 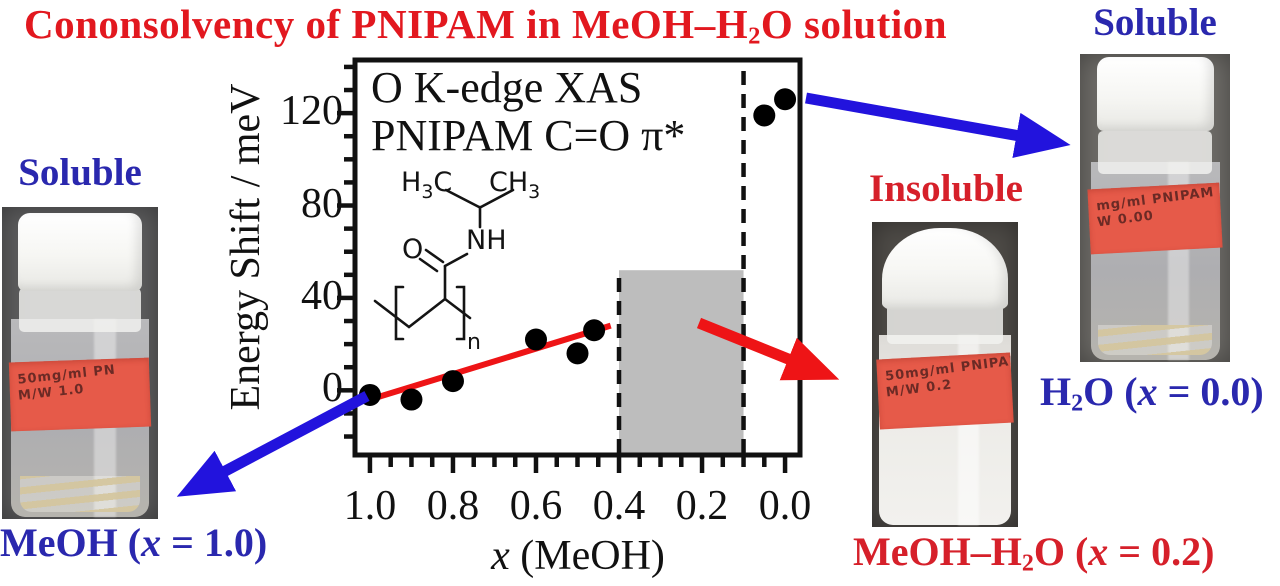 What do you see at coordinates (311, 111) in the screenshot?
I see `y-tick-label: 120` at bounding box center [311, 111].